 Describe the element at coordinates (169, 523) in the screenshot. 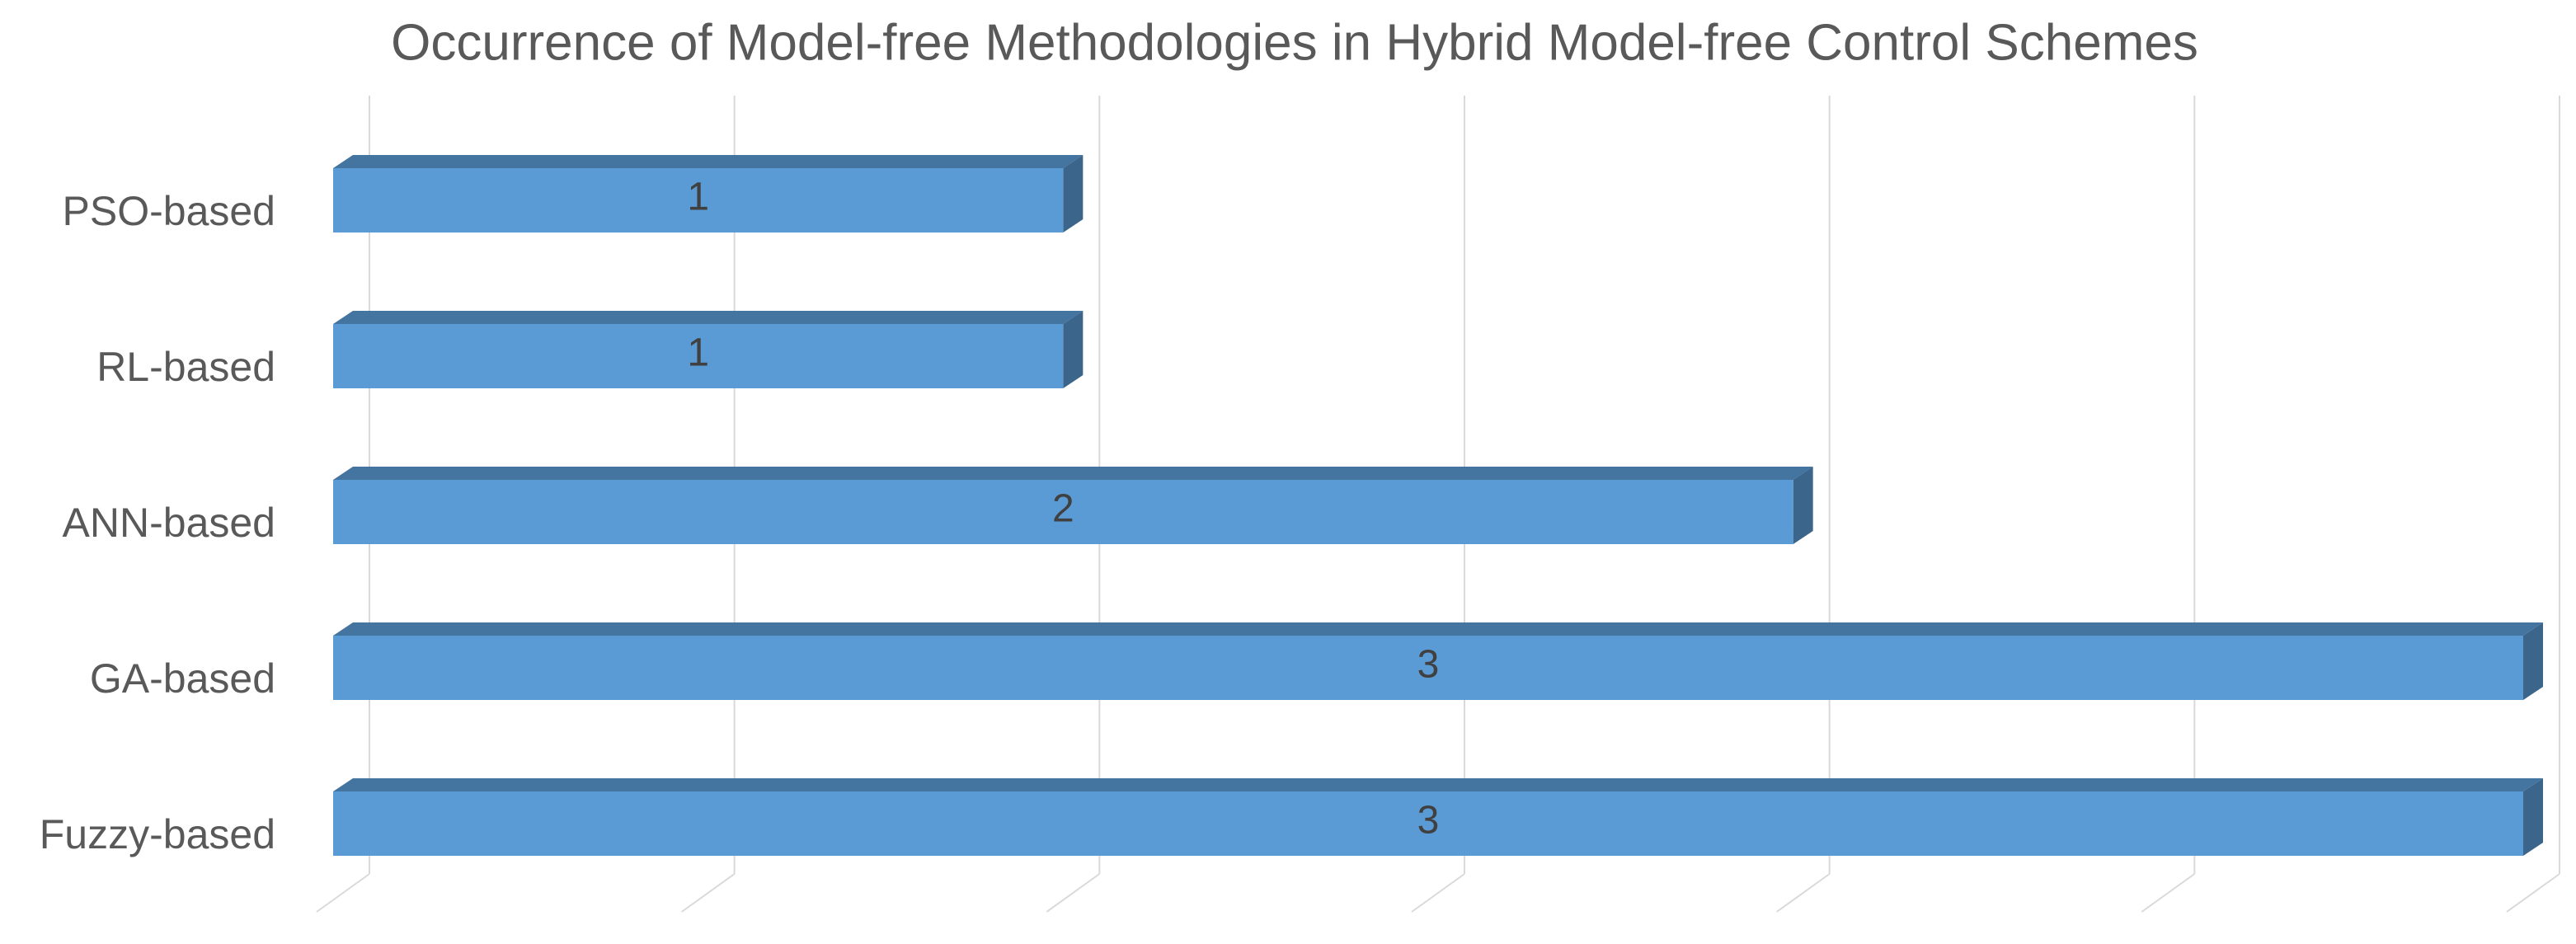

I see `y-tick-label: ANN-based` at that location.